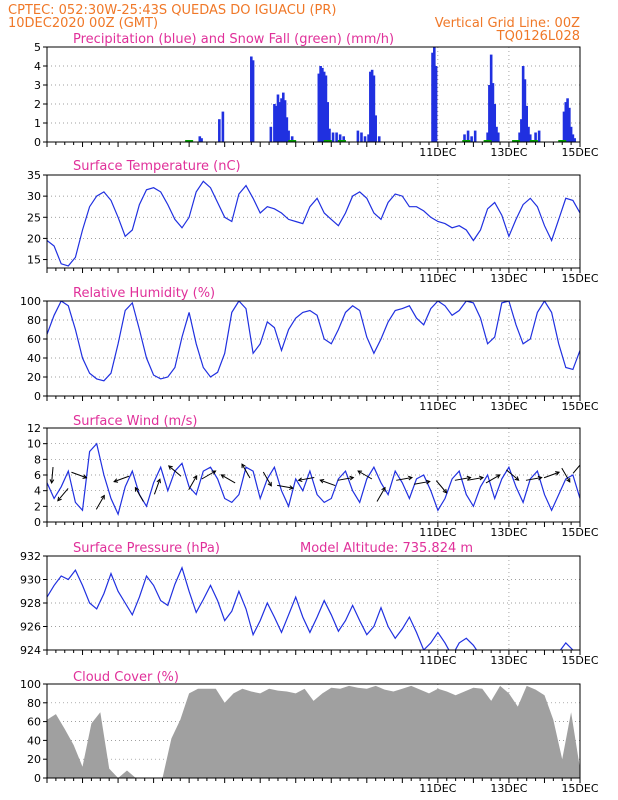 Image resolution: width=618 pixels, height=800 pixels. What do you see at coordinates (37, 475) in the screenshot?
I see `y-tick-label: 6` at bounding box center [37, 475].